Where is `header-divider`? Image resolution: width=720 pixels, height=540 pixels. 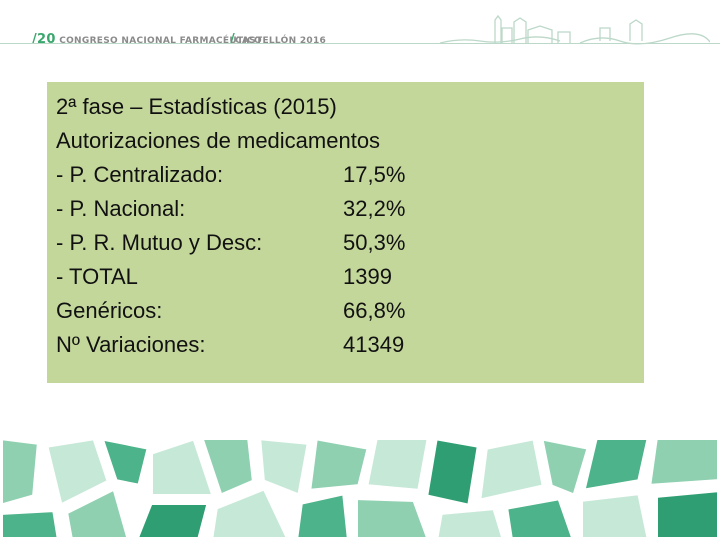 header-divider is located at coordinates (360, 43).